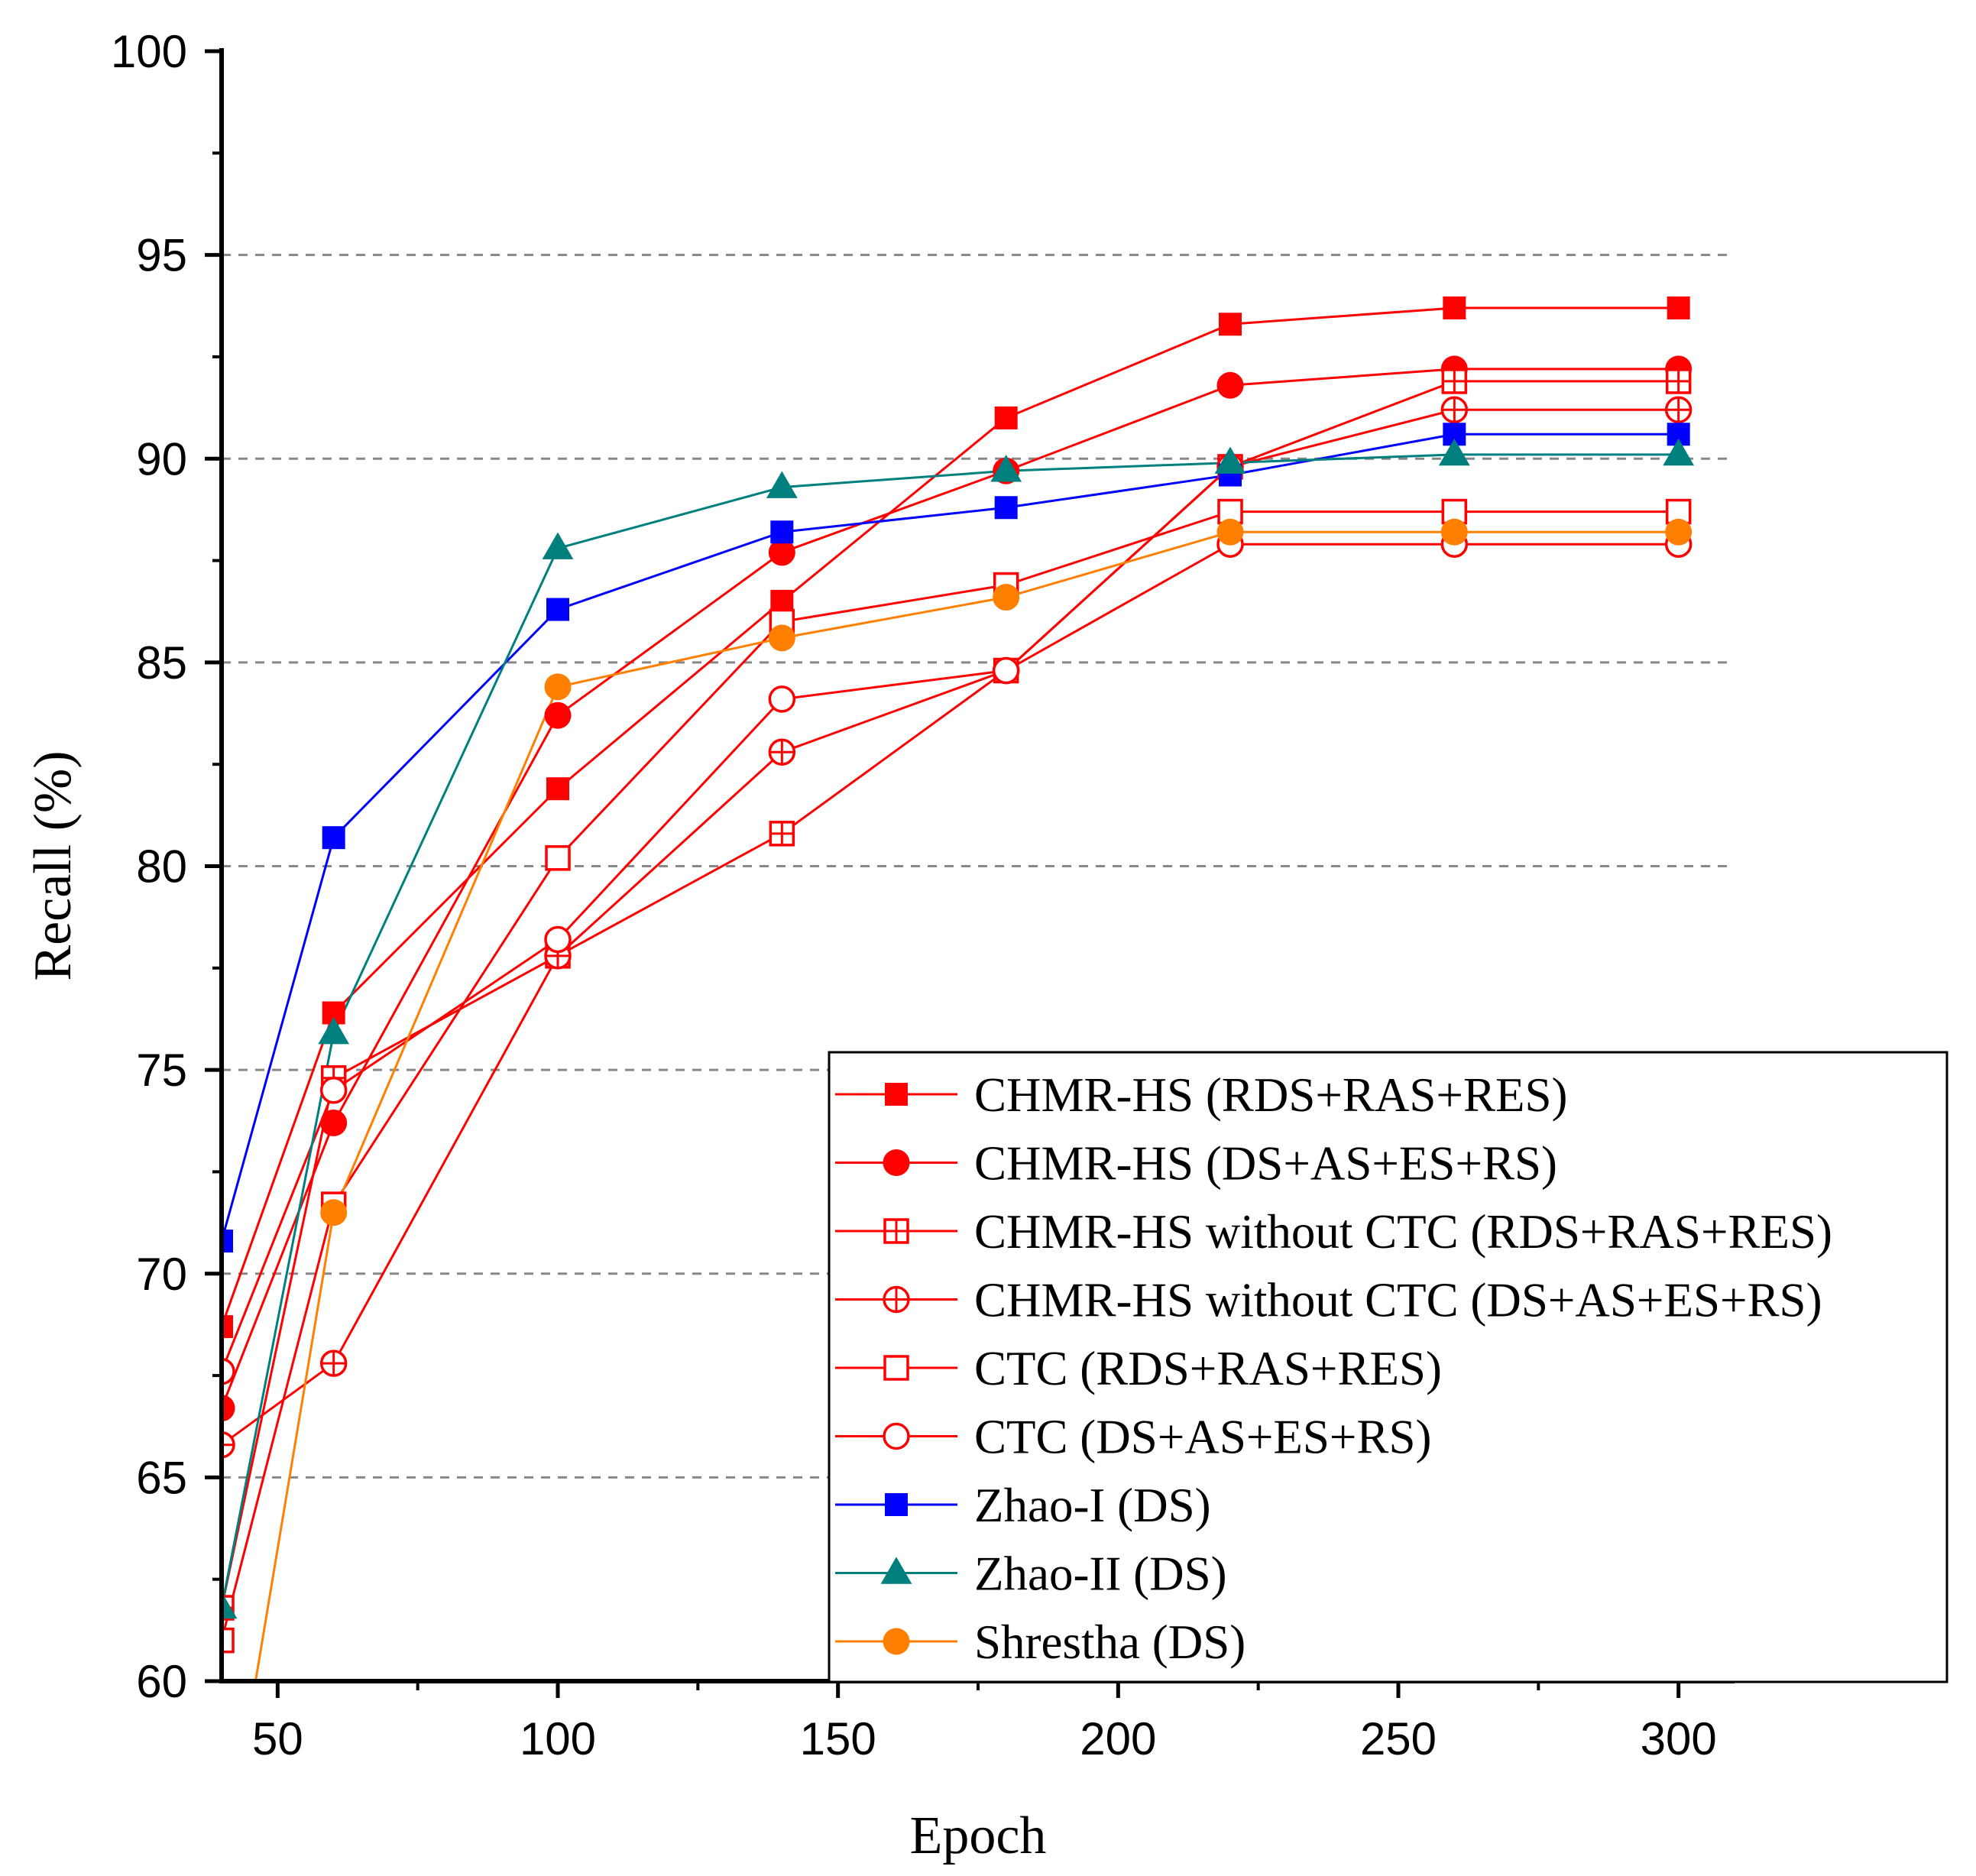 This screenshot has height=1876, width=1976. I want to click on legend-label: CTC (DS+AS+ES+RS), so click(1202, 1438).